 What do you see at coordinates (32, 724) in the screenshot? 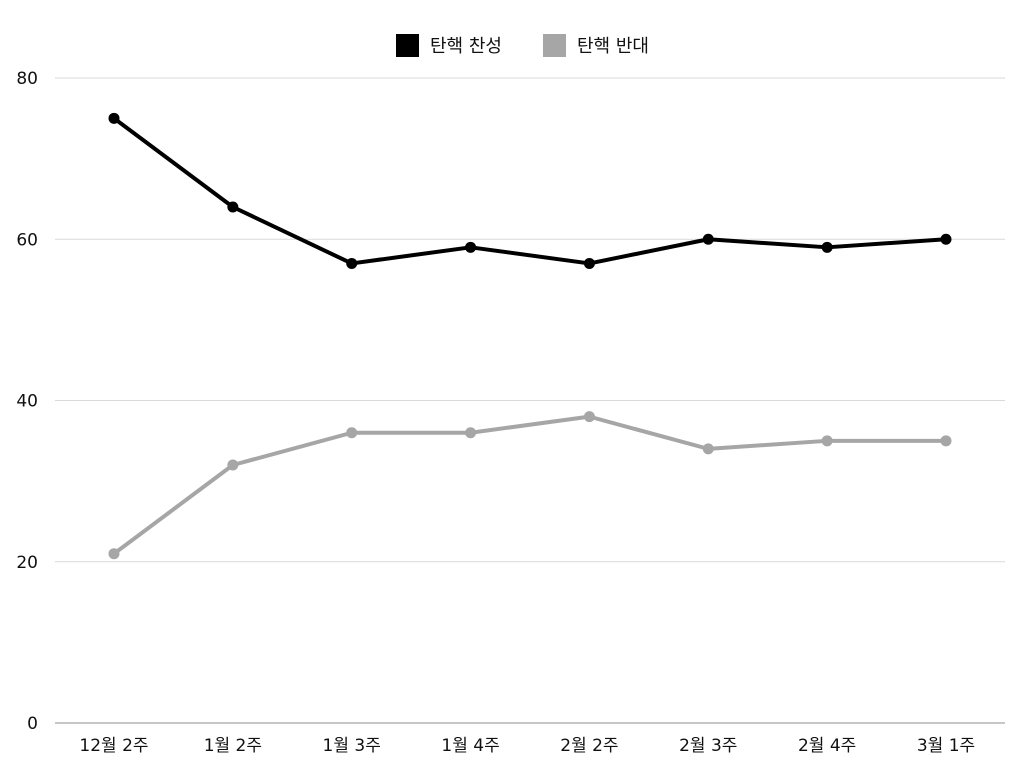
I see `y-tick-label: 0` at bounding box center [32, 724].